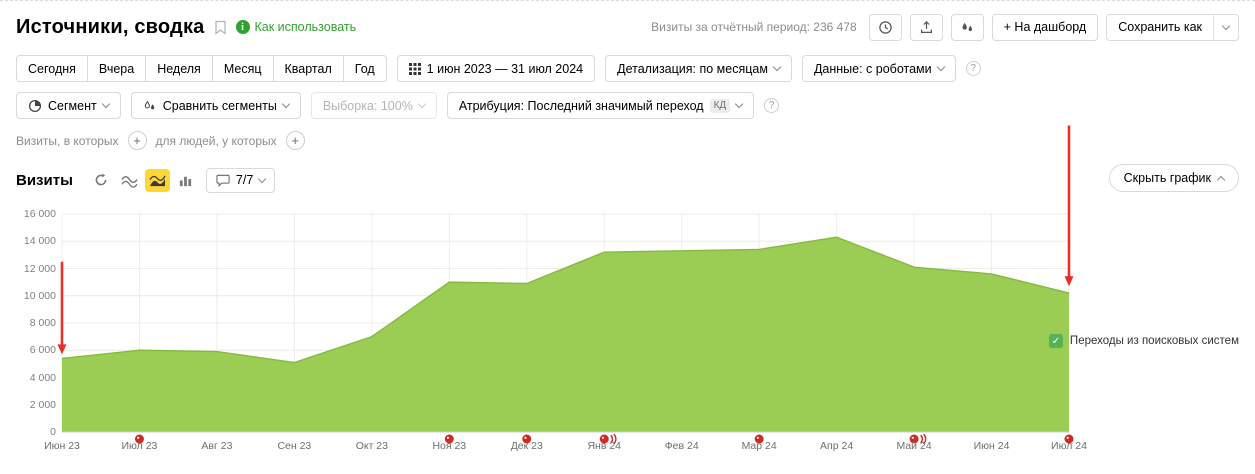  What do you see at coordinates (414, 68) in the screenshot?
I see `calendar-grid-icon` at bounding box center [414, 68].